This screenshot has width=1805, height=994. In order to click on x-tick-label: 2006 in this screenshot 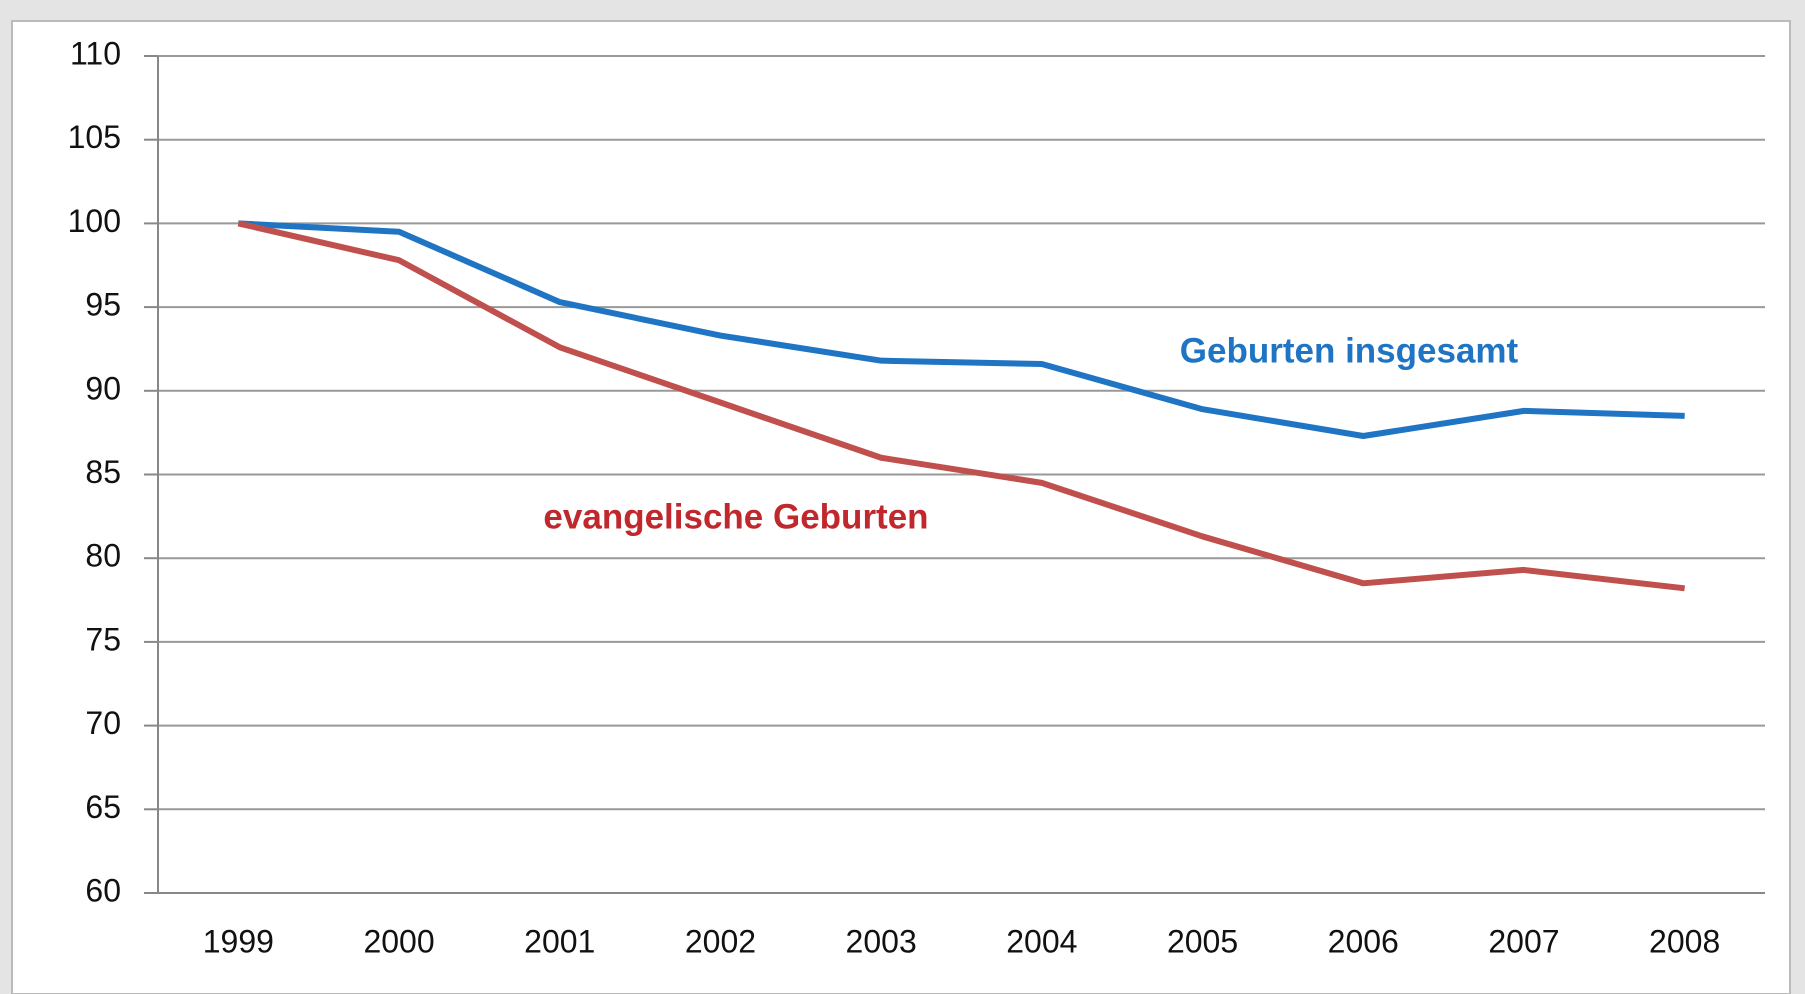, I will do `click(1363, 941)`.